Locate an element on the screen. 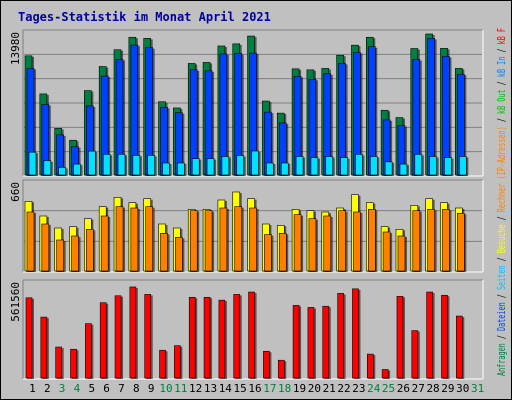 This screenshot has height=400, width=512. x-label-day-10: 10 is located at coordinates (165, 388).